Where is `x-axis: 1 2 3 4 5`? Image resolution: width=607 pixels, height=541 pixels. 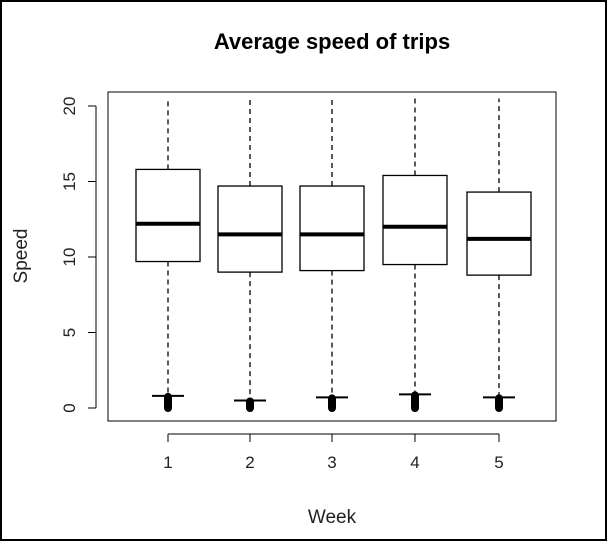
x-axis: 1 2 3 4 5 is located at coordinates (333, 452).